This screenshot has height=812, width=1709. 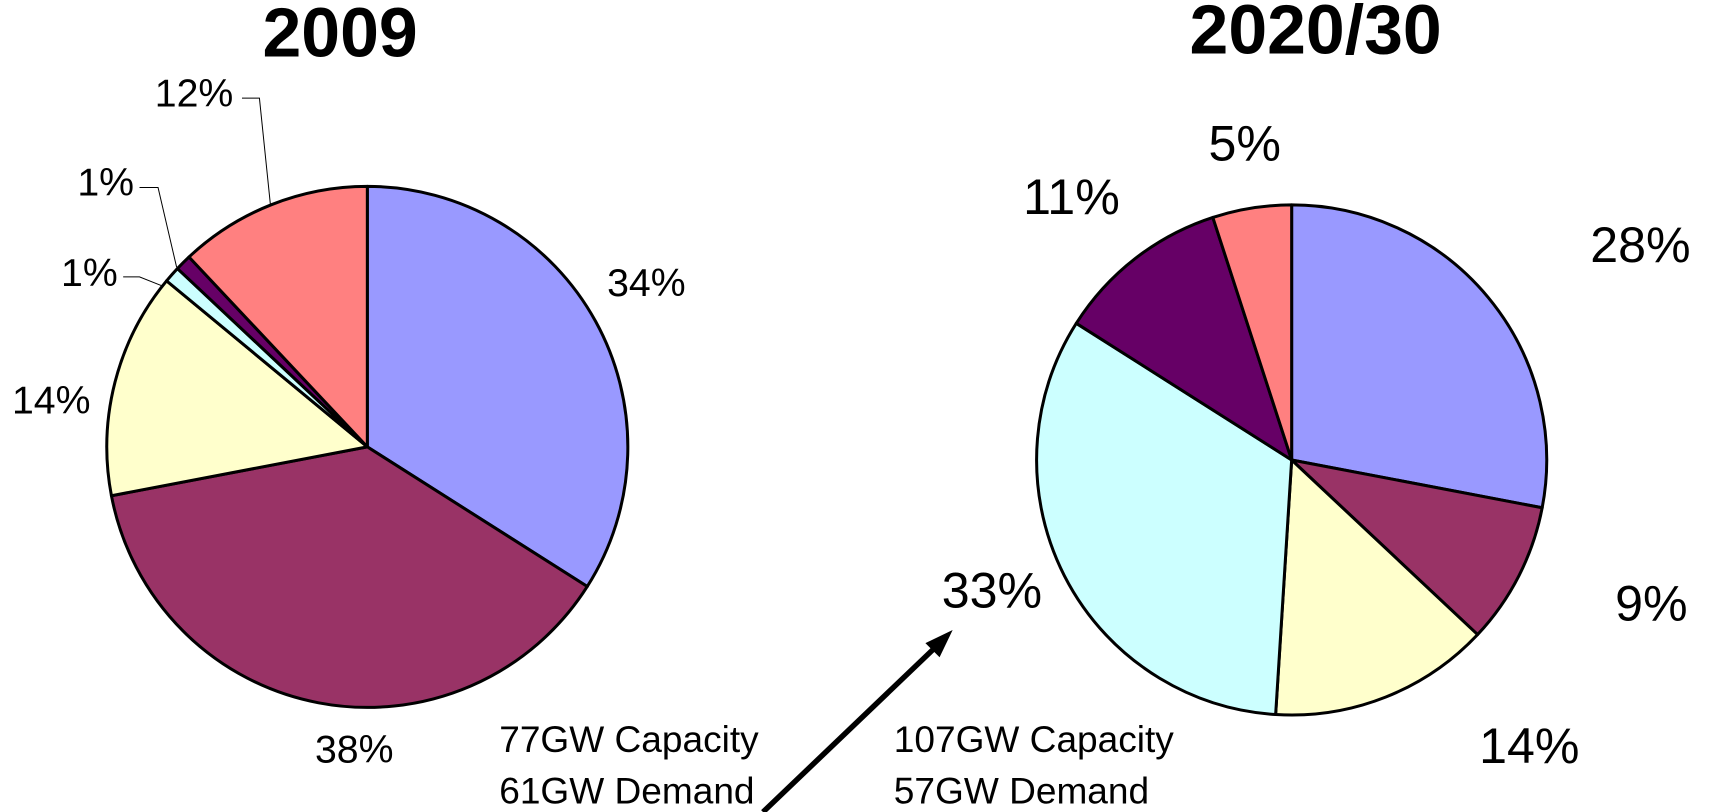 What do you see at coordinates (354, 749) in the screenshot?
I see `value-label: 38%` at bounding box center [354, 749].